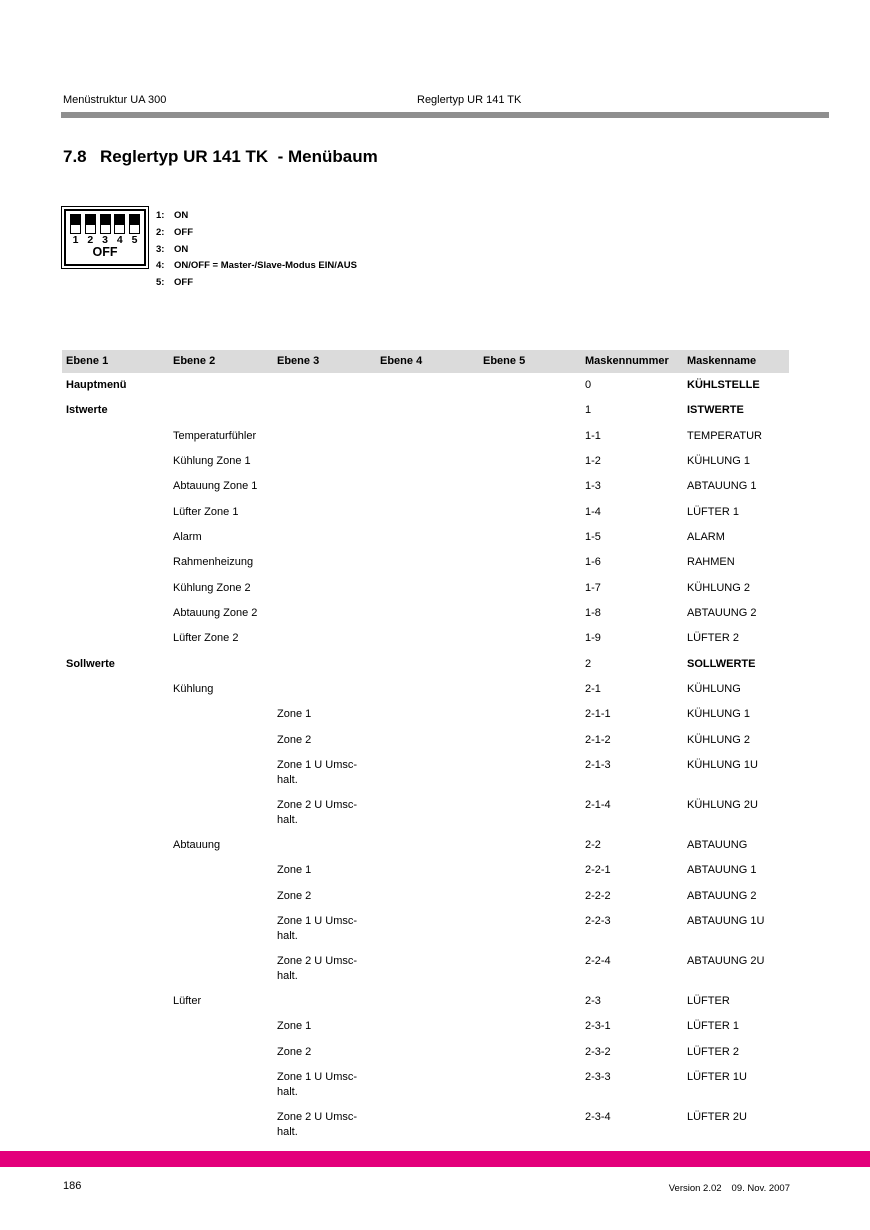 The width and height of the screenshot is (870, 1230). Describe the element at coordinates (187, 1000) in the screenshot. I see `ebene2-cell: Lüfter` at that location.